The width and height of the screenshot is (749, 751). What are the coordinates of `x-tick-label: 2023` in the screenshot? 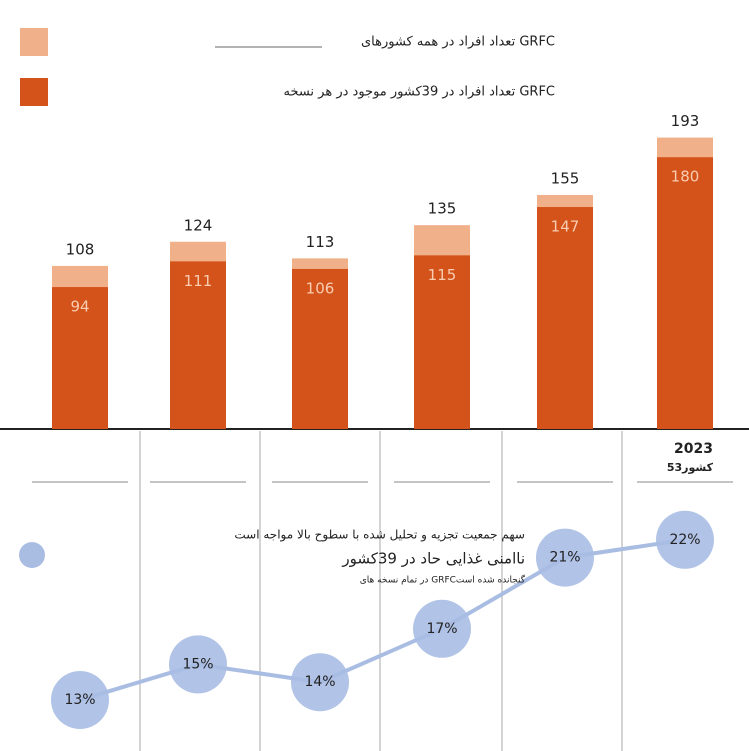 It's located at (693, 449).